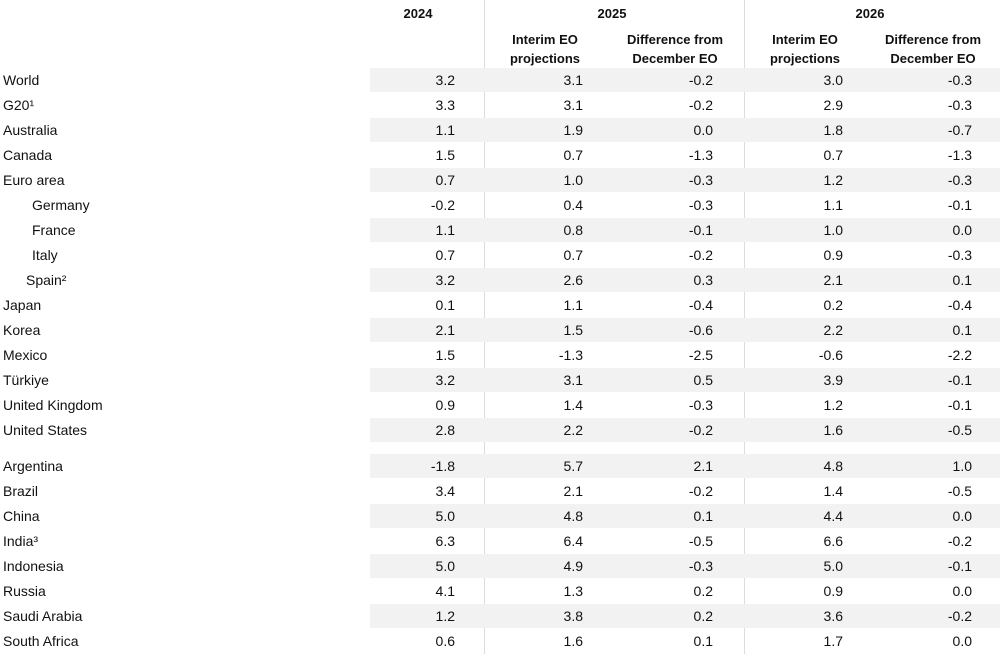 This screenshot has width=1000, height=654. Describe the element at coordinates (703, 591) in the screenshot. I see `value-cell: 0.2` at that location.